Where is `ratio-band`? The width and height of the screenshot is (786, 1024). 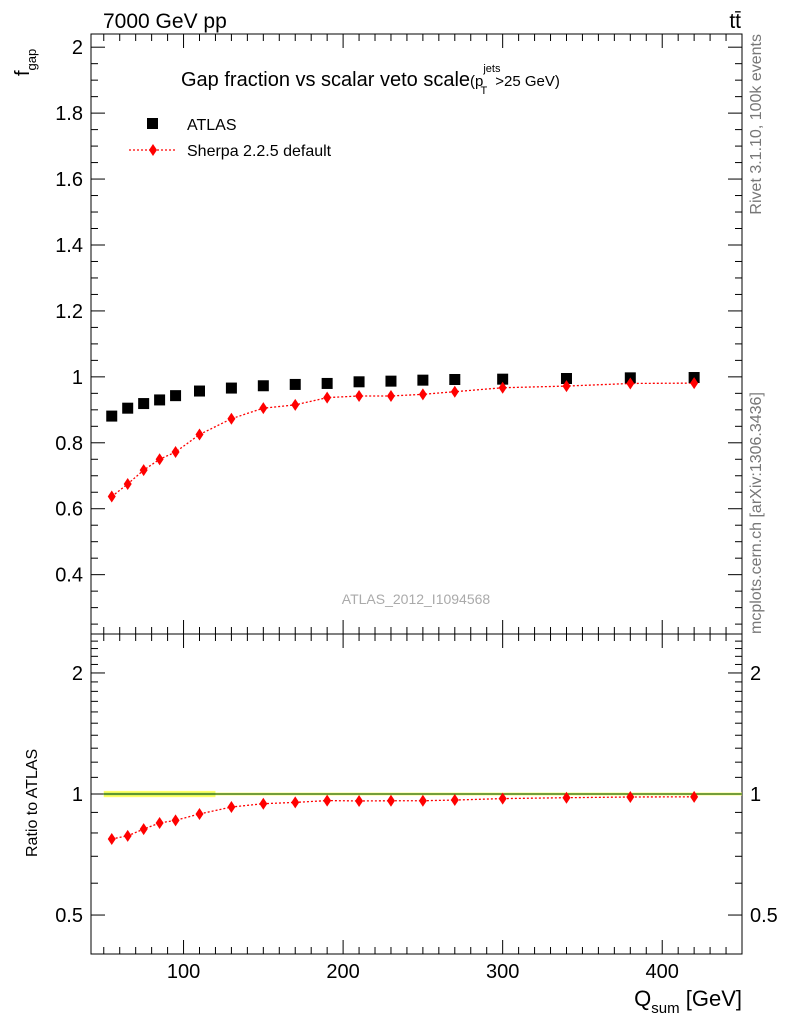 ratio-band is located at coordinates (423, 794).